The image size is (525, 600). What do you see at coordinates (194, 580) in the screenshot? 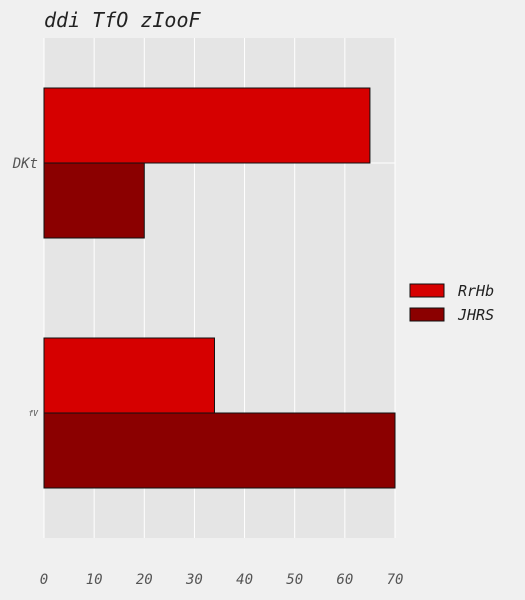
I see `x-tick-label: 30` at bounding box center [194, 580].